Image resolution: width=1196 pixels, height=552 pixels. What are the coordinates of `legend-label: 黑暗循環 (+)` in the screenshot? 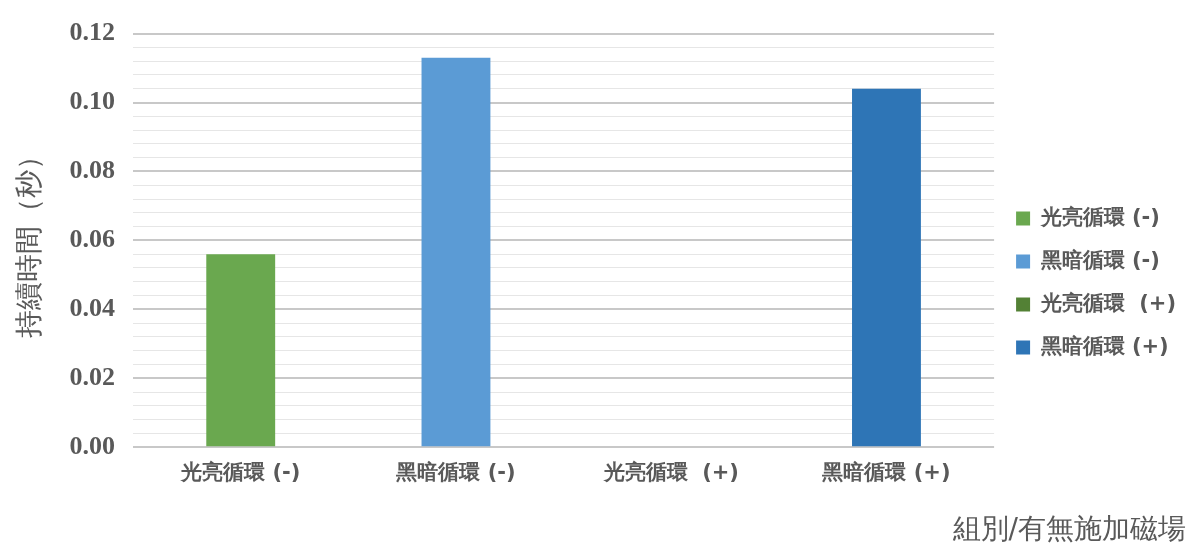 It's located at (1104, 345).